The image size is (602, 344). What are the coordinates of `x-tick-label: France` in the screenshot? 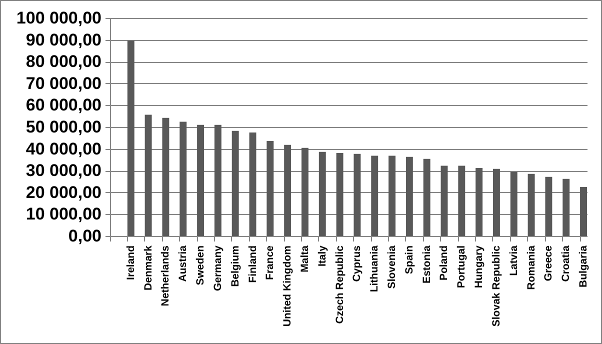 It's located at (270, 262).